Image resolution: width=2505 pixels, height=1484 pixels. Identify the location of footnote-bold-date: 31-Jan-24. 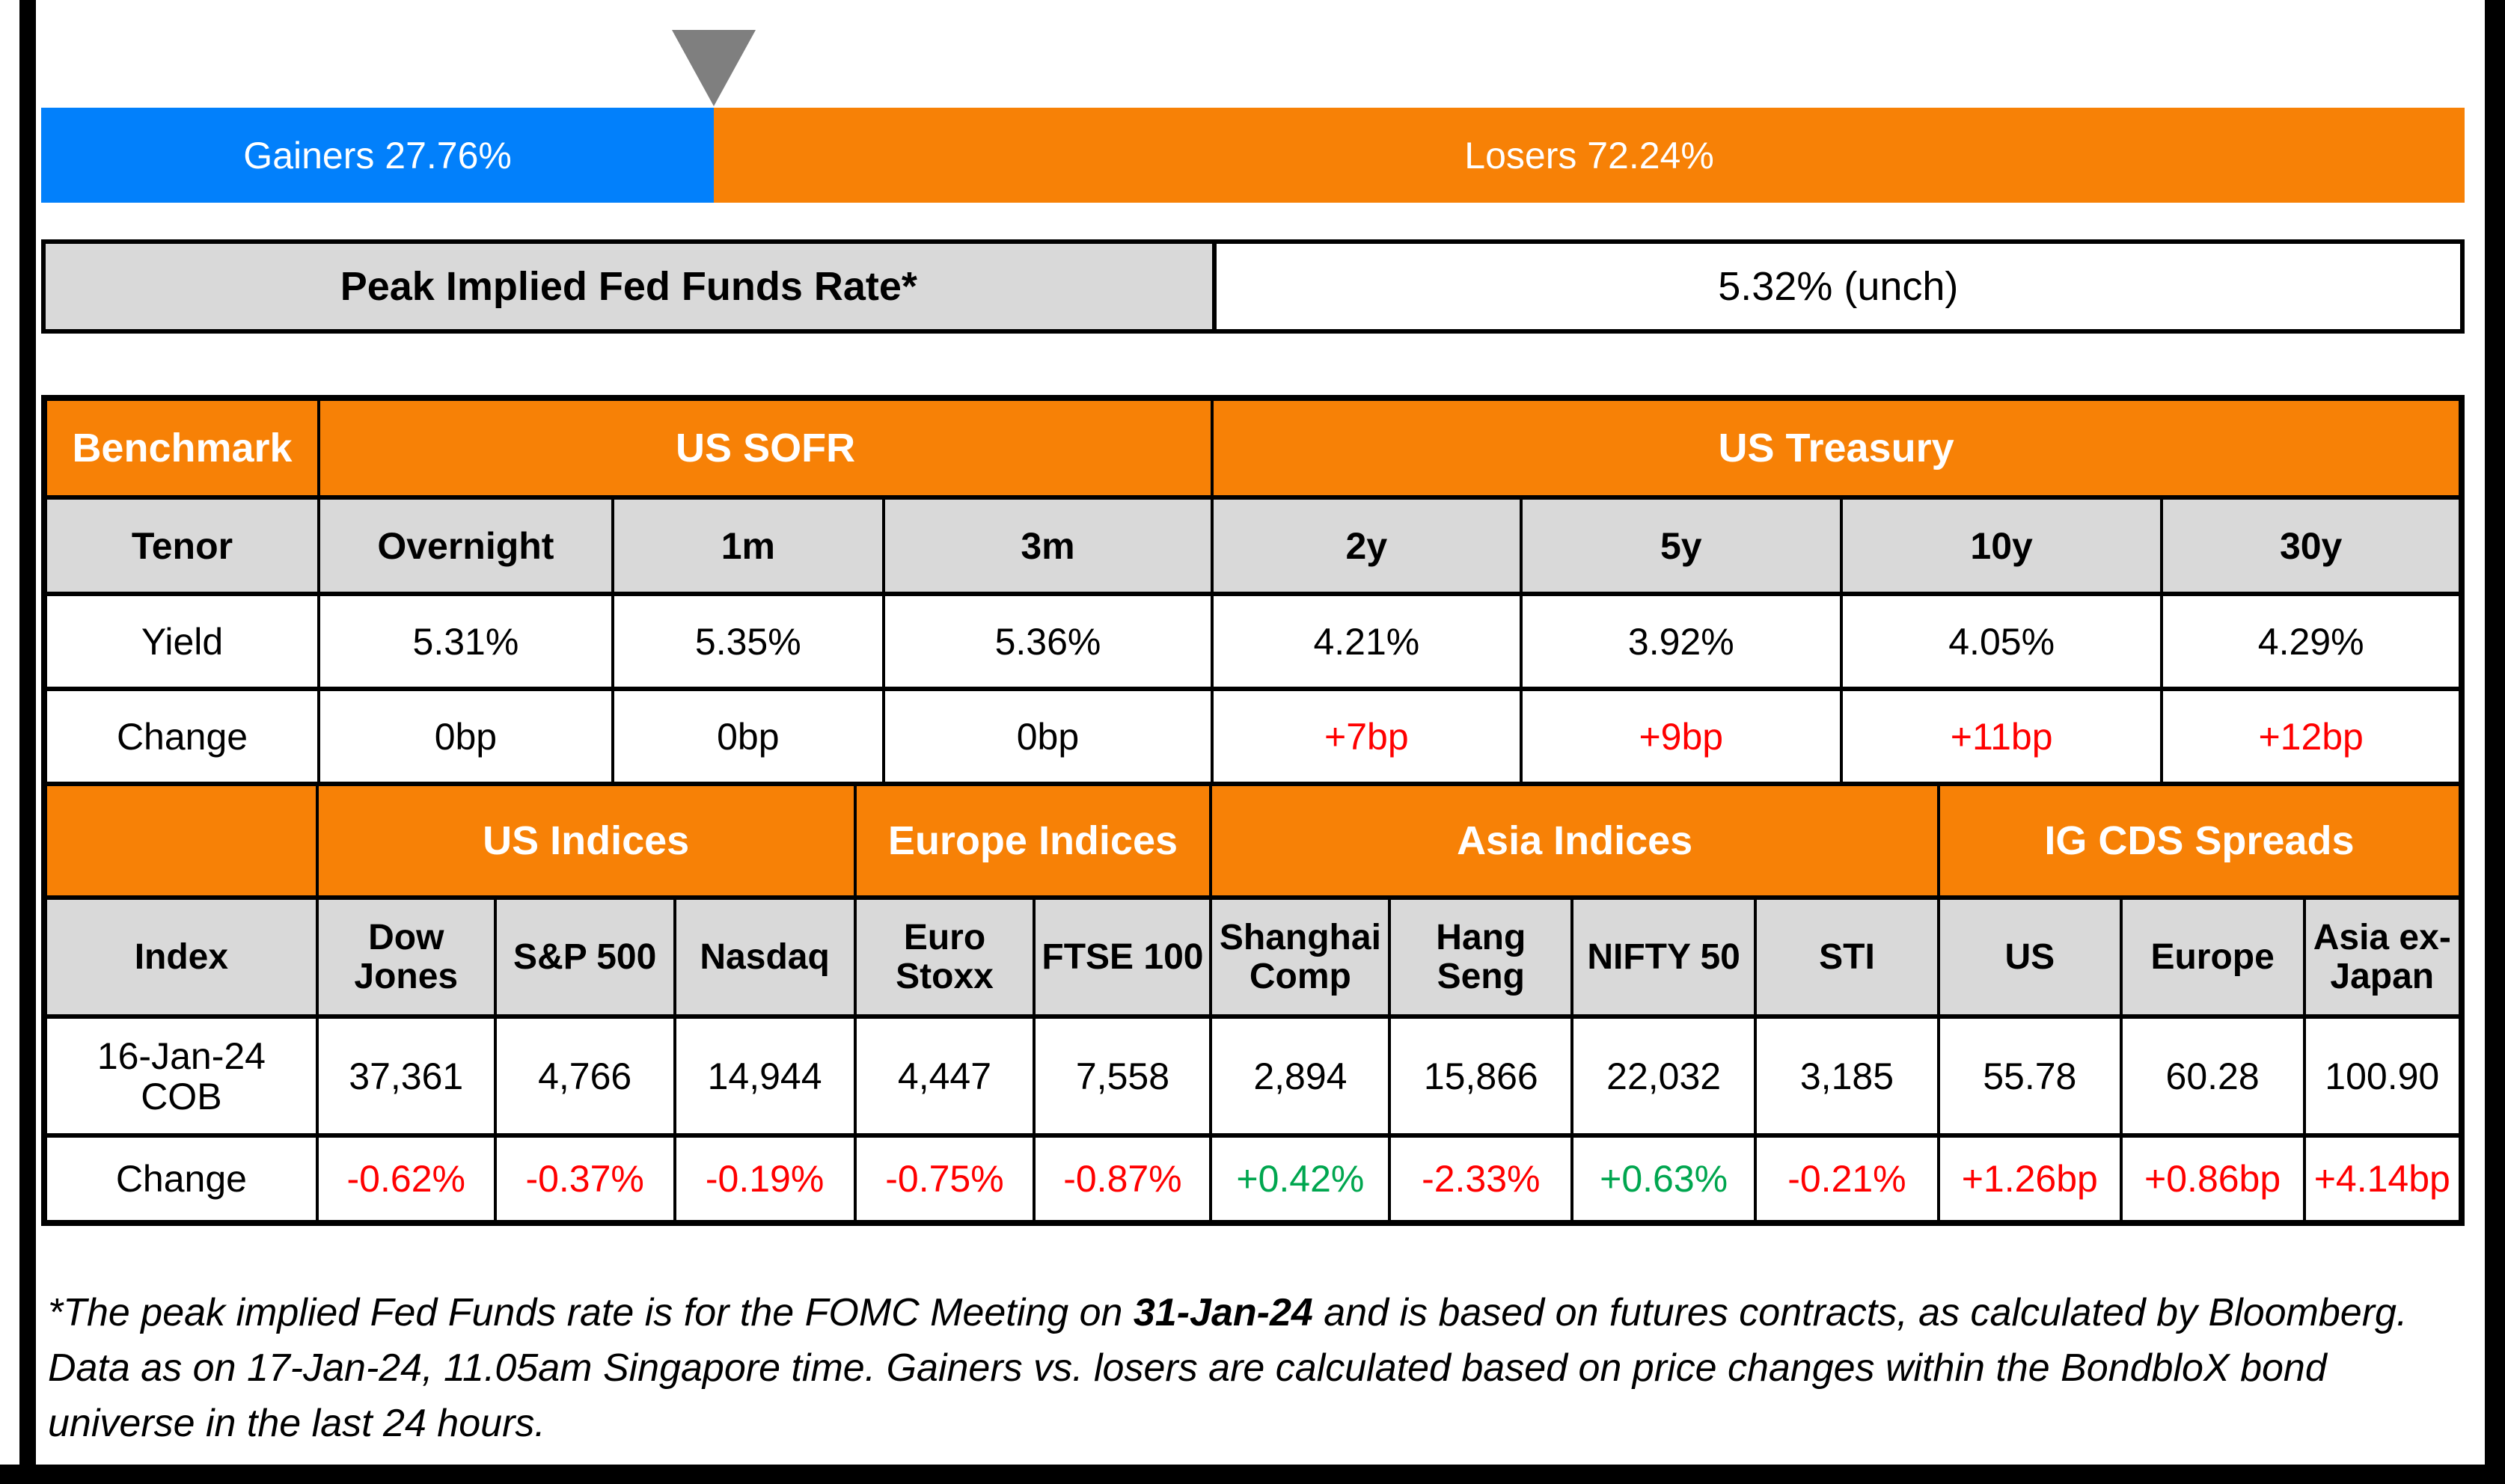
(1223, 1312).